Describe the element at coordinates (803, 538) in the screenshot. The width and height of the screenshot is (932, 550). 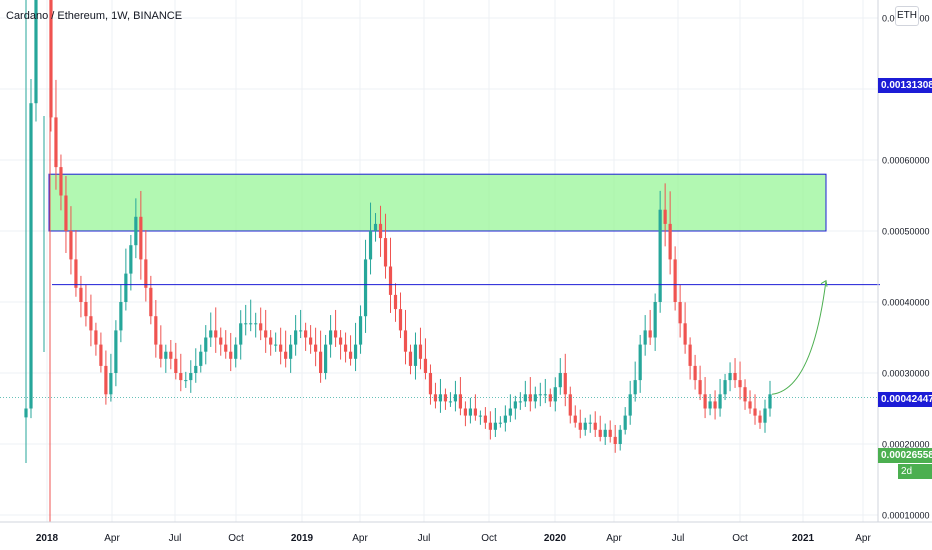
I see `x-tick-label: 2021` at that location.